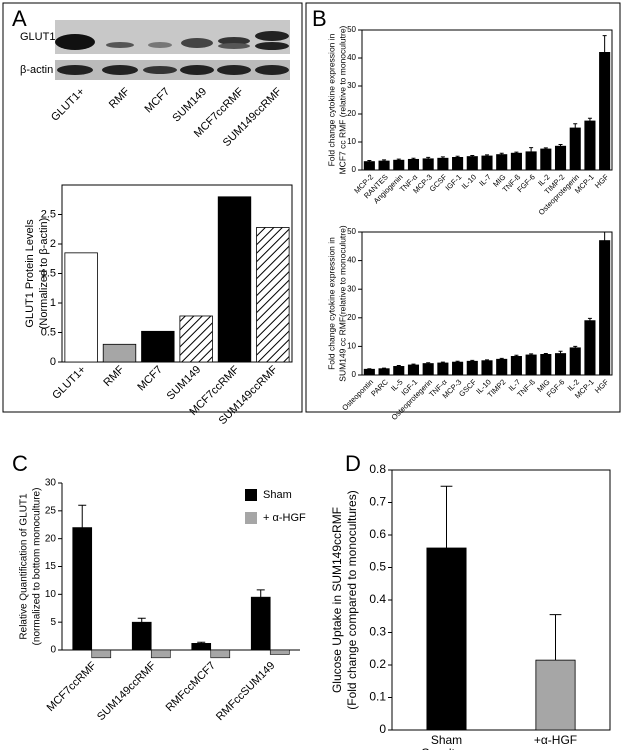  Describe the element at coordinates (44, 273) in the screenshot. I see `y-axis-label: (Normalized to β-actin)` at that location.